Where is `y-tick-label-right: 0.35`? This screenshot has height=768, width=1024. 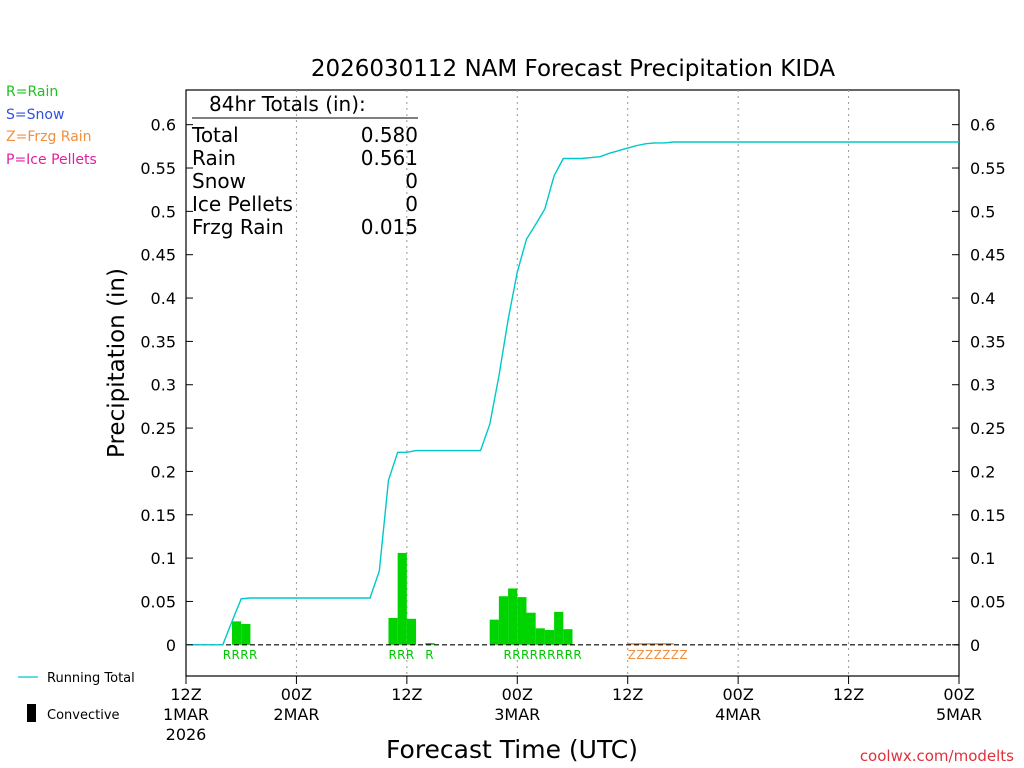
y-tick-label-right: 0.35 is located at coordinates (988, 341).